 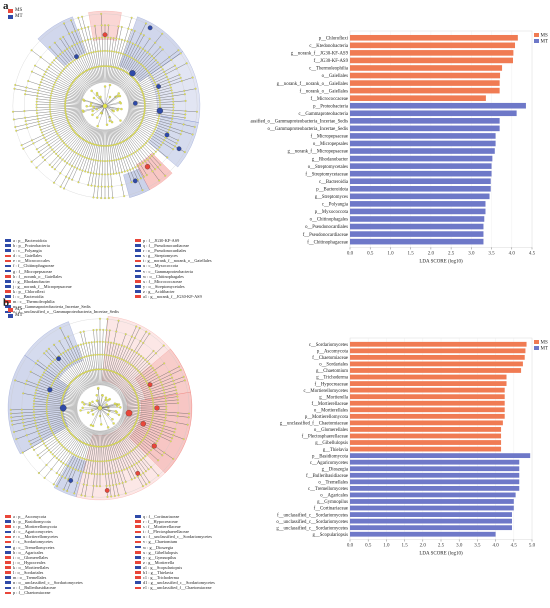 I want to click on lda-tick-label: 1.5, so click(x=404, y=546).